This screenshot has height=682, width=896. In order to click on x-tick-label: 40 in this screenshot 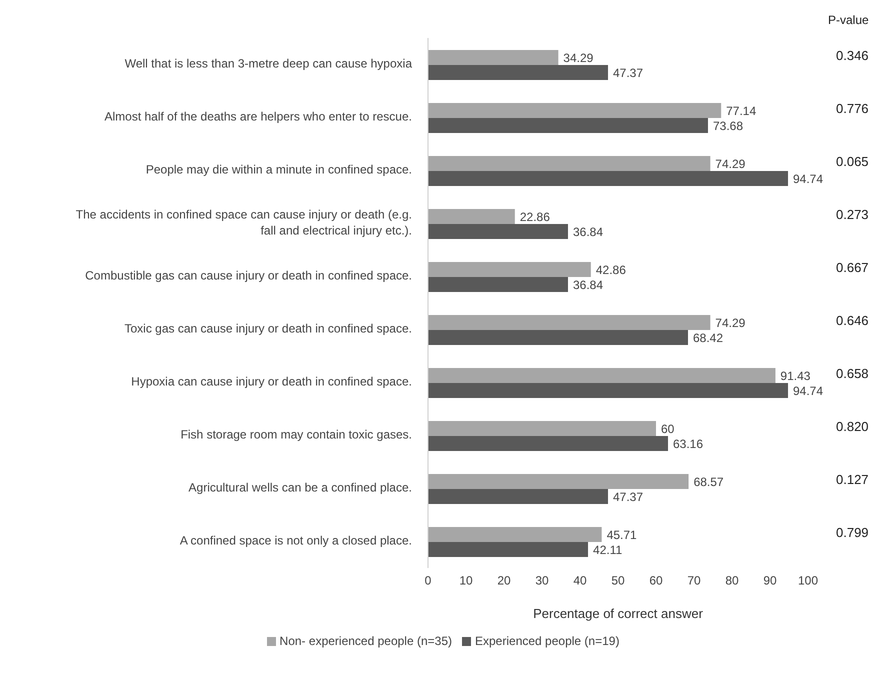, I will do `click(580, 581)`.